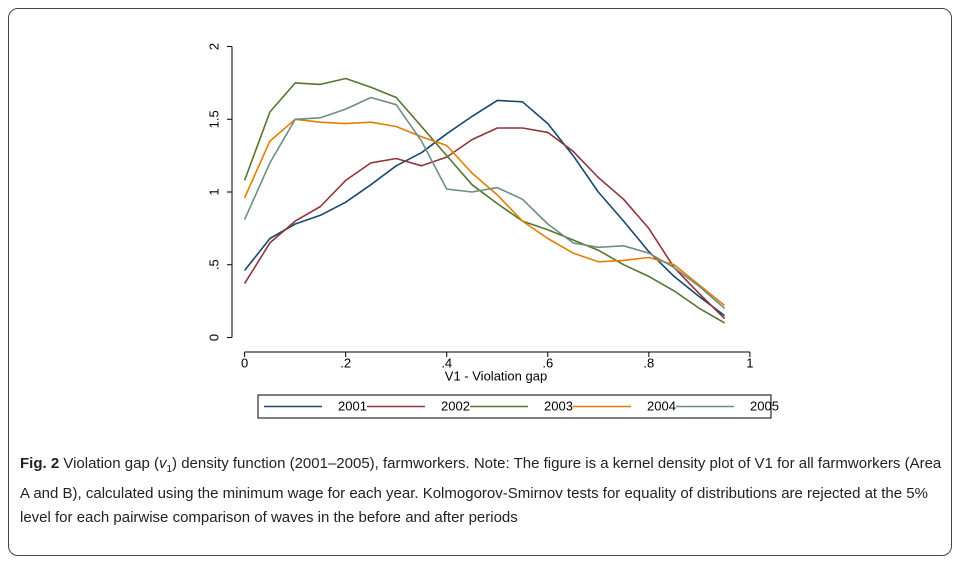  Describe the element at coordinates (162, 463) in the screenshot. I see `caption-var: v` at that location.